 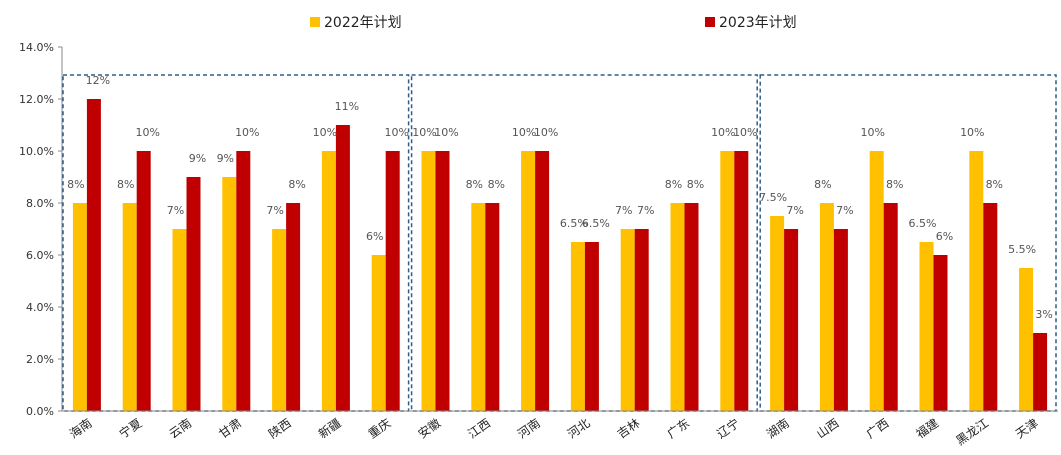 What do you see at coordinates (130, 428) in the screenshot?
I see `x-tick-label: 宁夏` at bounding box center [130, 428].